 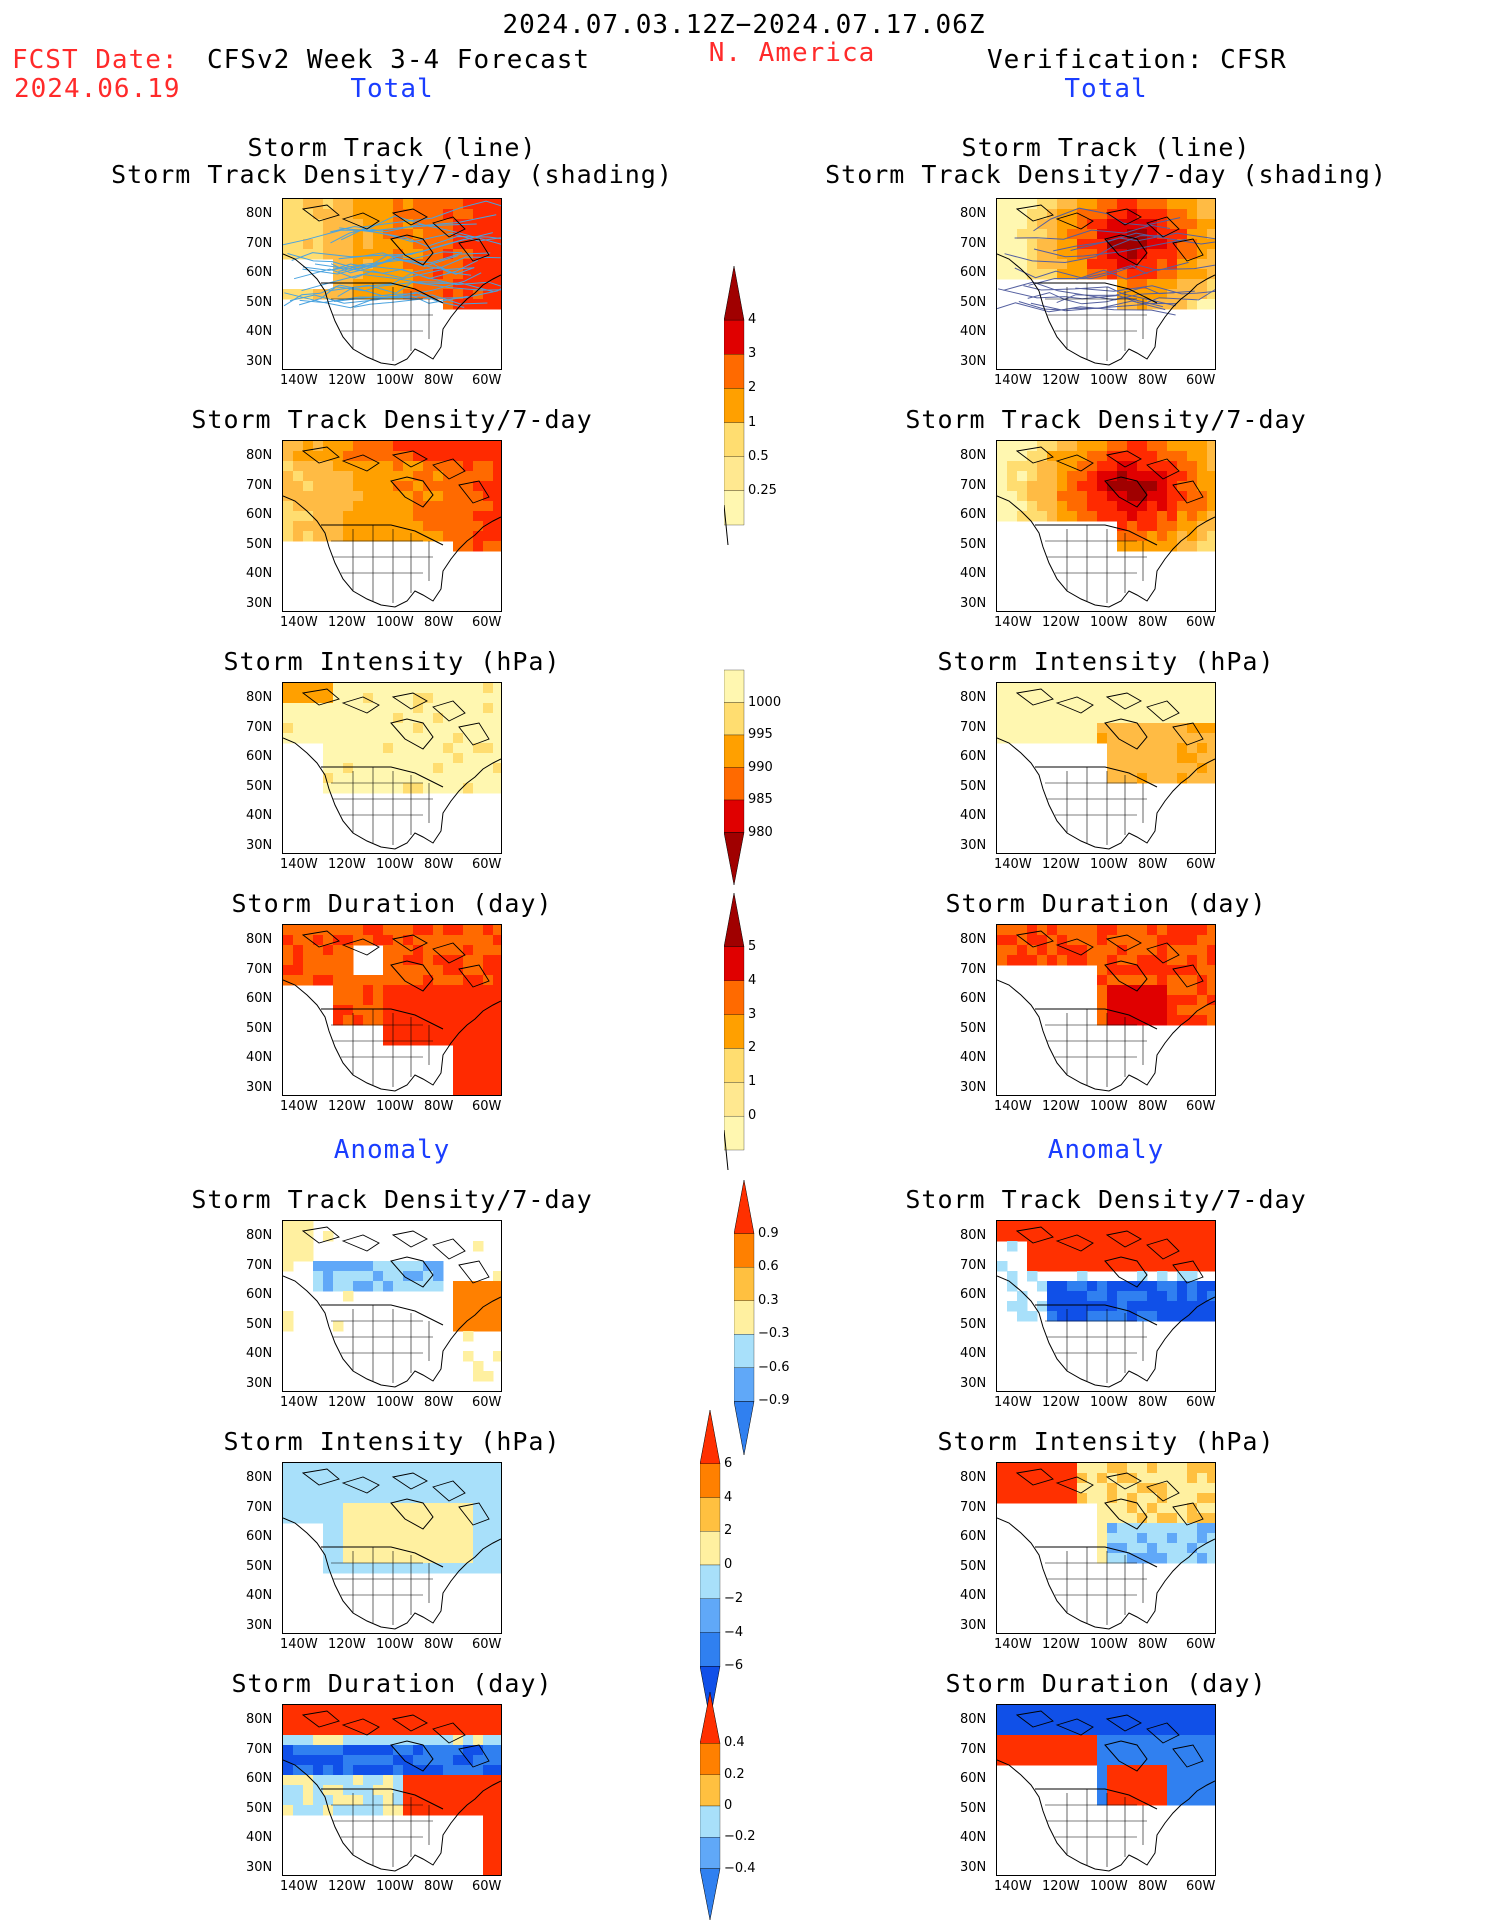 What do you see at coordinates (760, 799) in the screenshot?
I see `colorbar-tick-label: 985` at bounding box center [760, 799].